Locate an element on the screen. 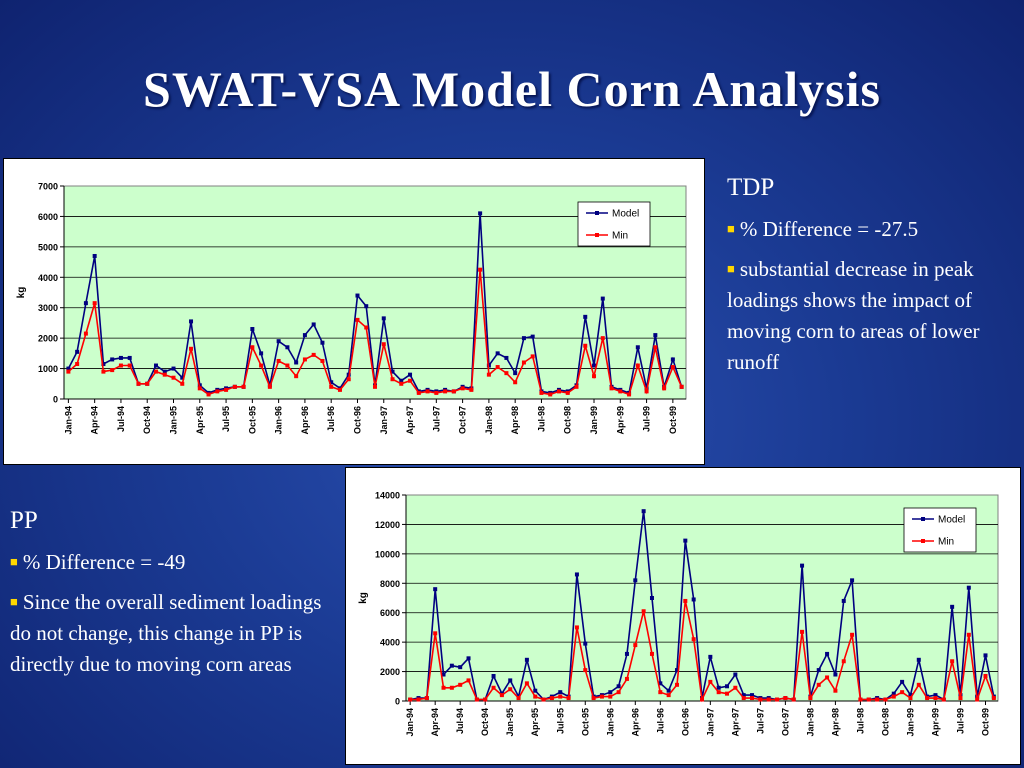 The height and width of the screenshot is (768, 1024). y-tick-label: 1000 is located at coordinates (48, 369).